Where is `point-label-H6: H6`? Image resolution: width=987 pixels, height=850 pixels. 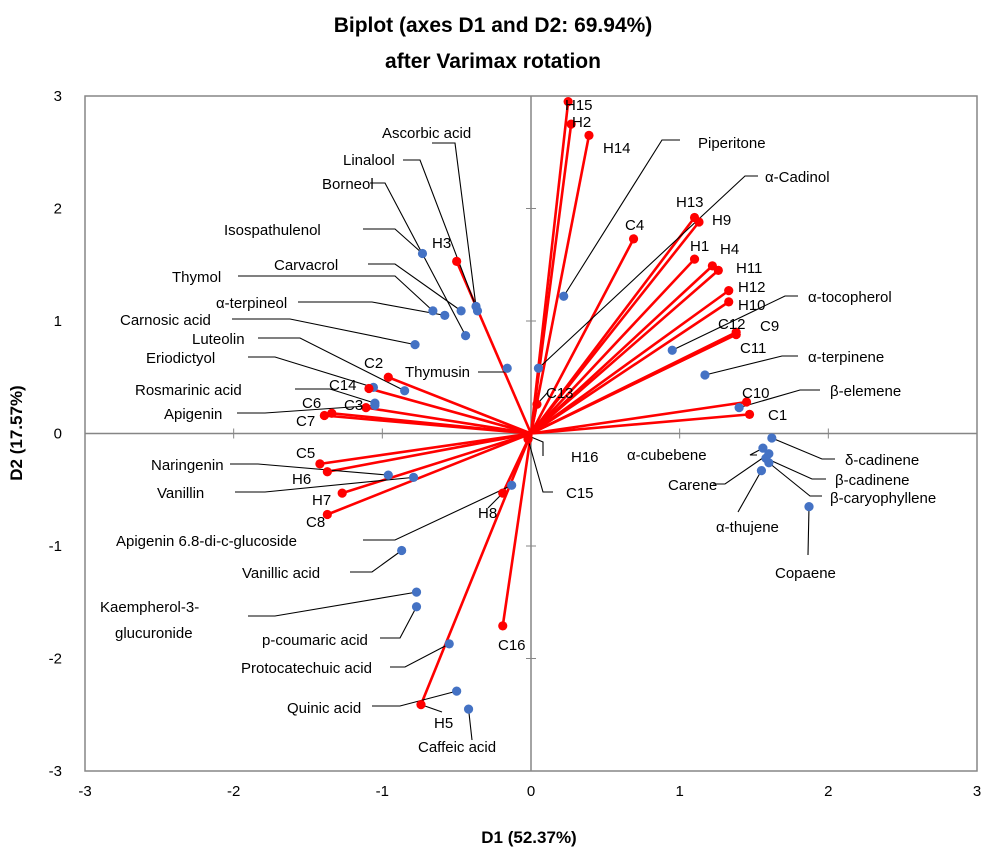 point-label-H6: H6 is located at coordinates (301, 479).